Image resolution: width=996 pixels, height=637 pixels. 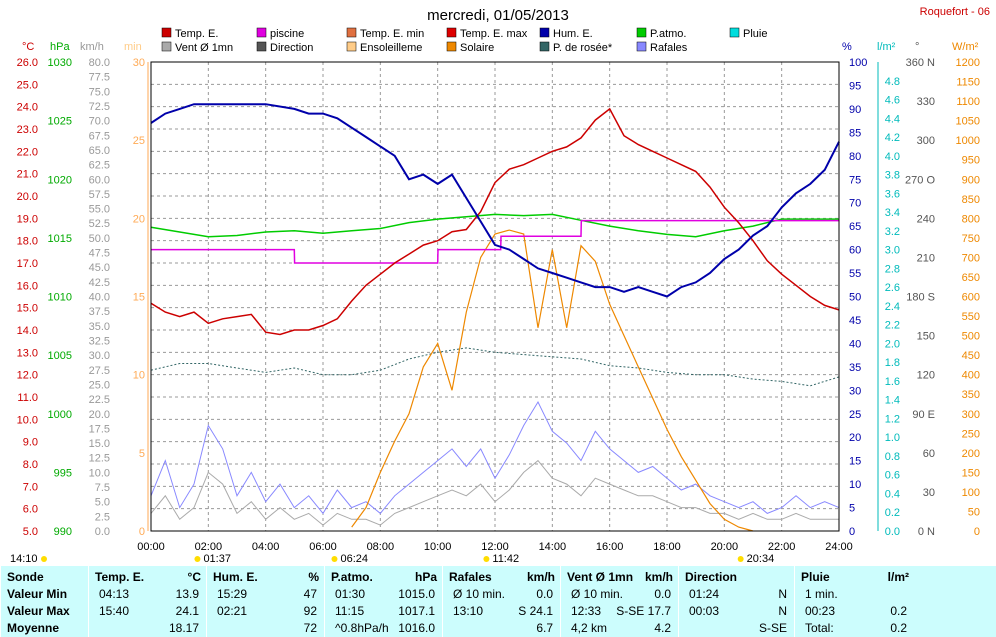 I want to click on legend-label: Direction, so click(x=291, y=48).